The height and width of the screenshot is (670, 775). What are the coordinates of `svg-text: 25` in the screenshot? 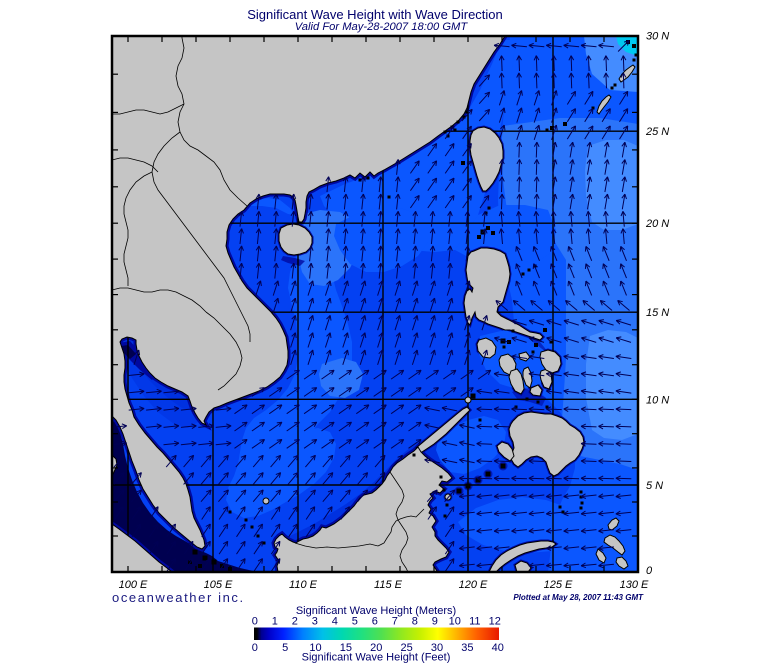 It's located at (406, 648).